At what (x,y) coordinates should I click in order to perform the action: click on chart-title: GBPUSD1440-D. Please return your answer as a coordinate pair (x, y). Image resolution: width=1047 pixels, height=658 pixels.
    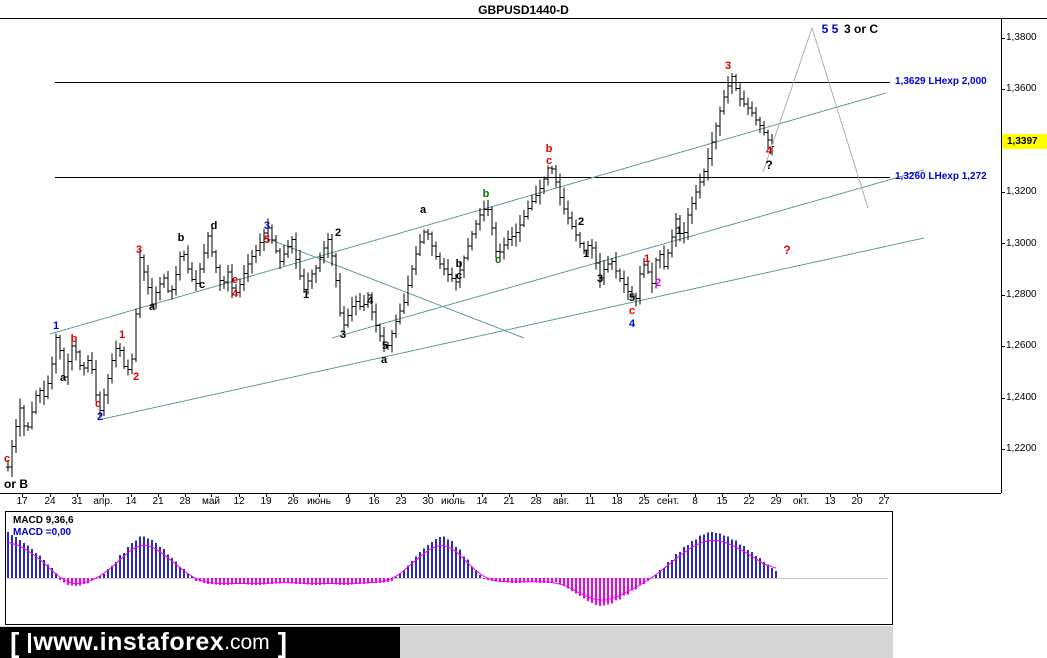
    Looking at the image, I should click on (523, 10).